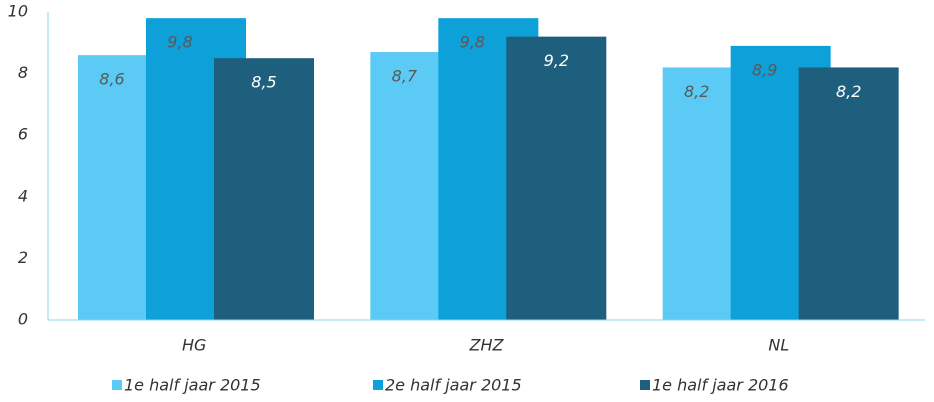  Describe the element at coordinates (18, 11) in the screenshot. I see `y-tick-label: 10` at that location.